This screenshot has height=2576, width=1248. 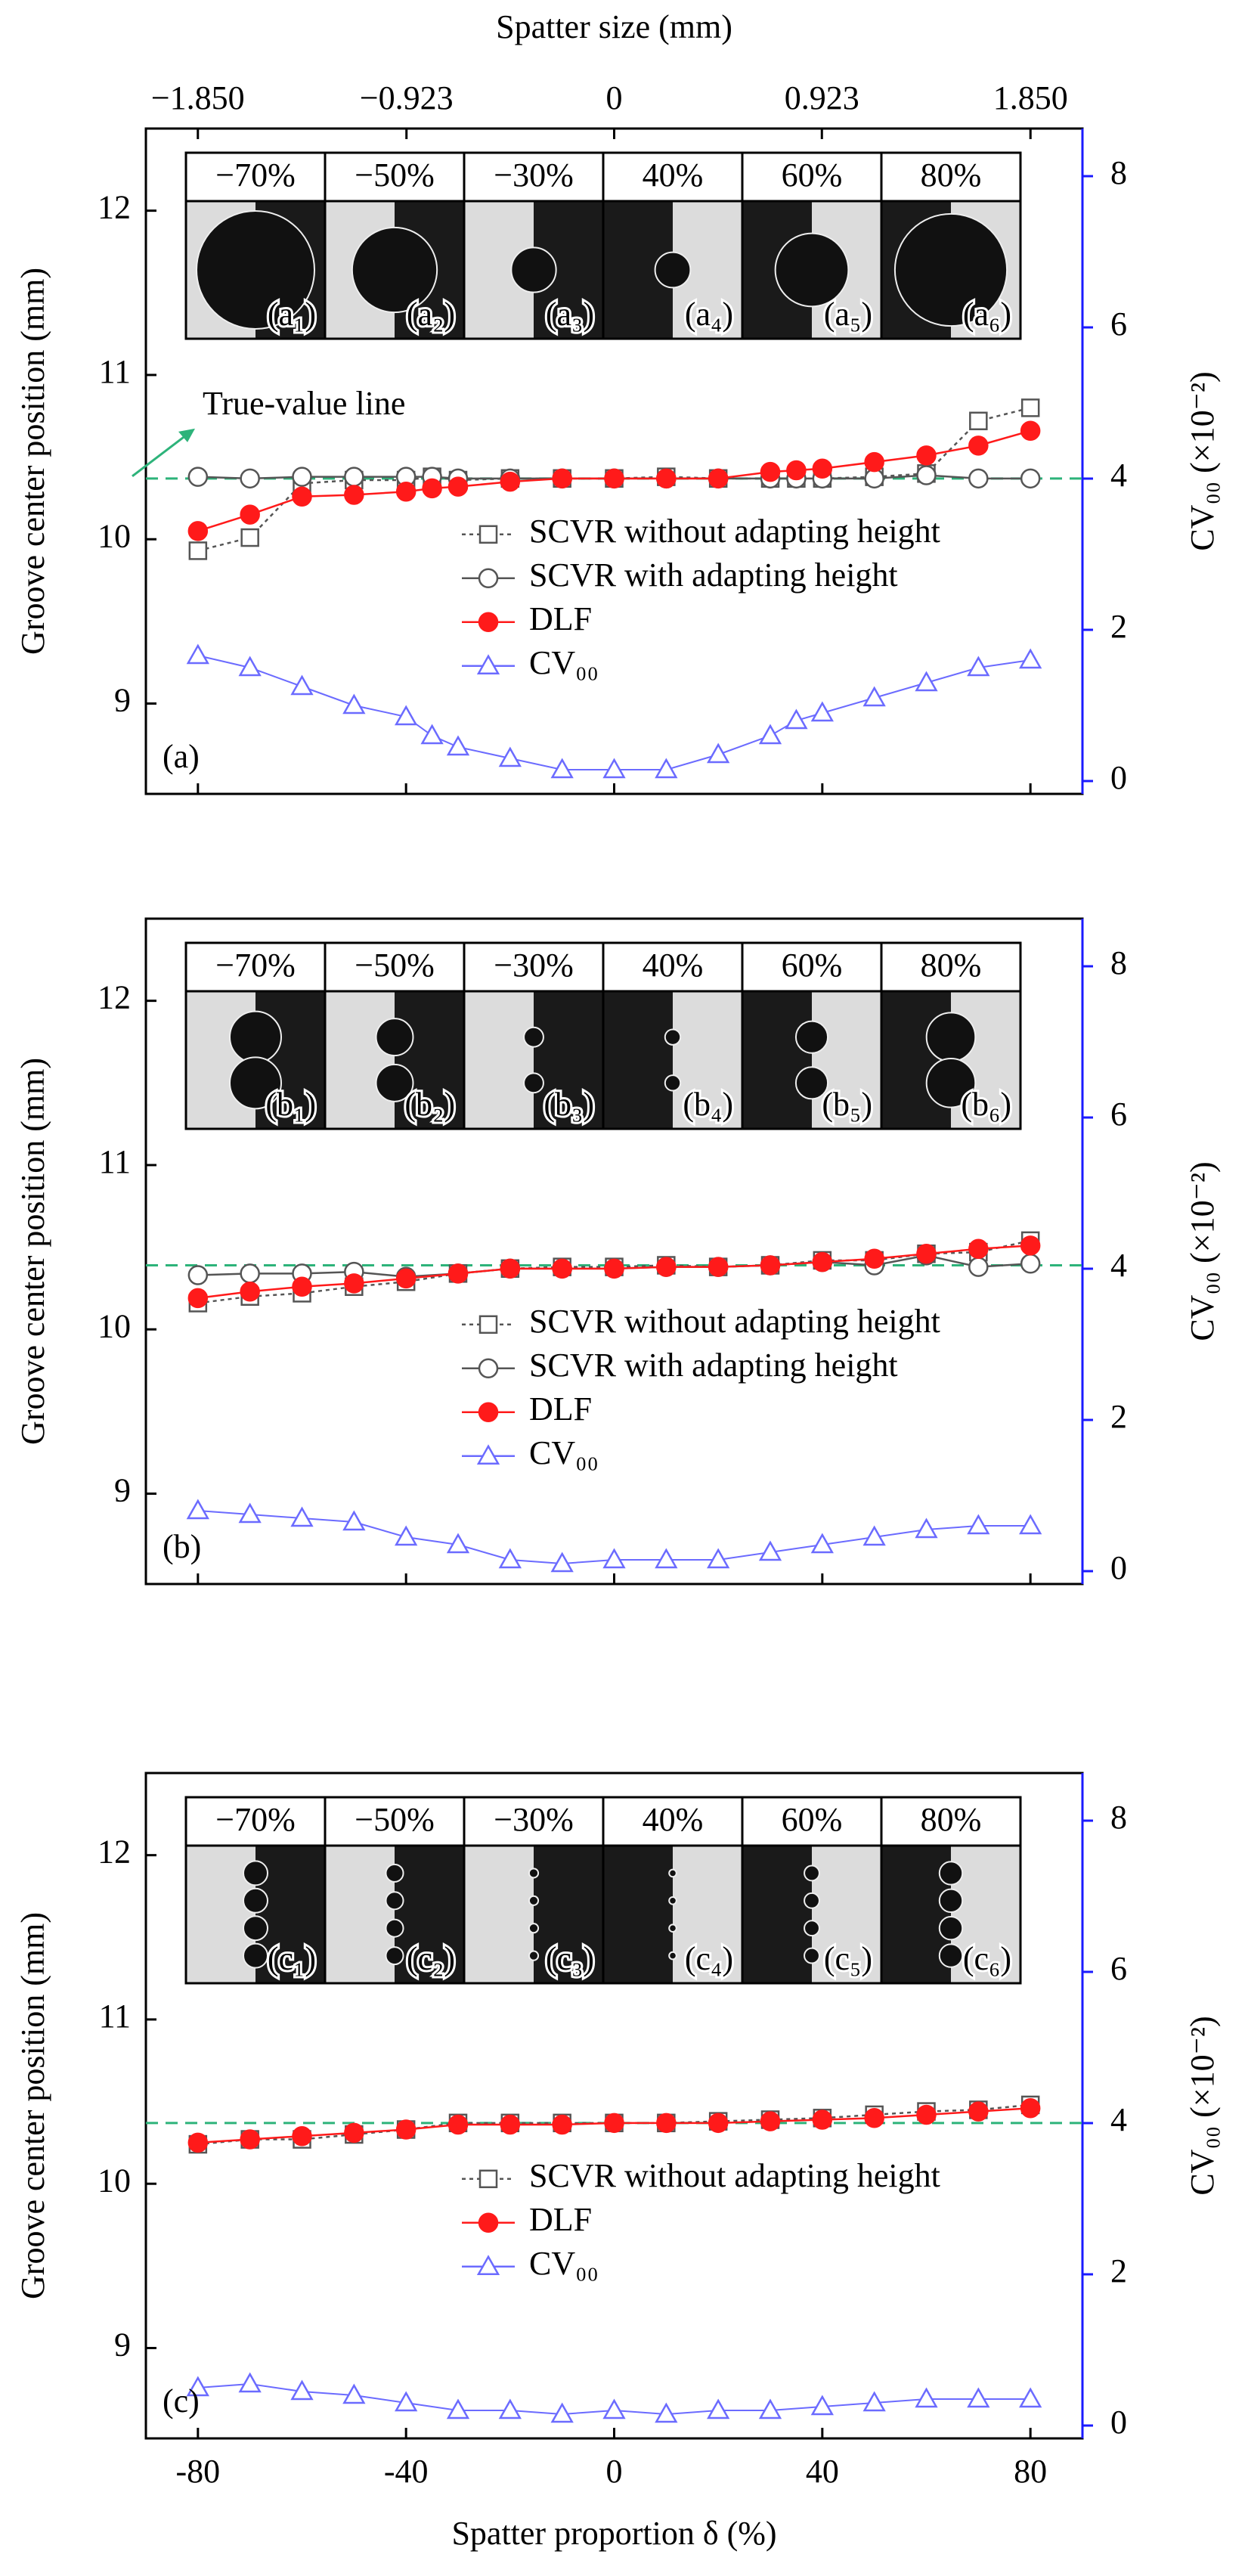 I want to click on inset-label: (c₅), so click(x=848, y=1959).